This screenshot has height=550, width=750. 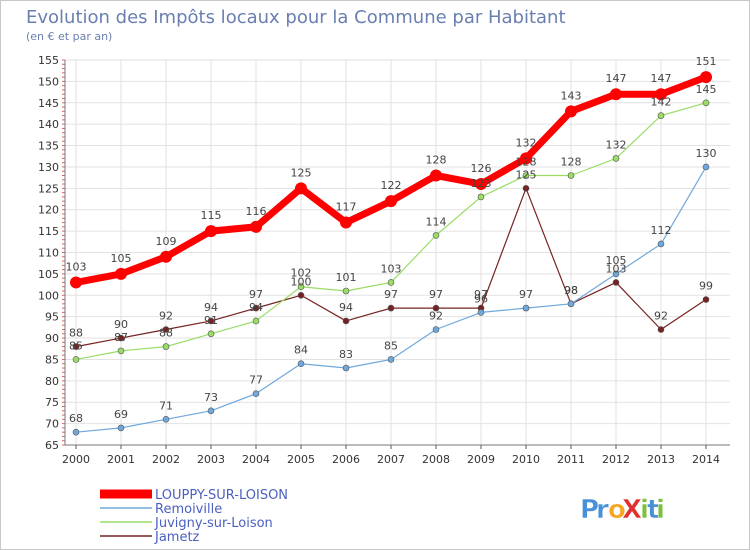 I want to click on y-tick-label: 115, so click(x=48, y=231).